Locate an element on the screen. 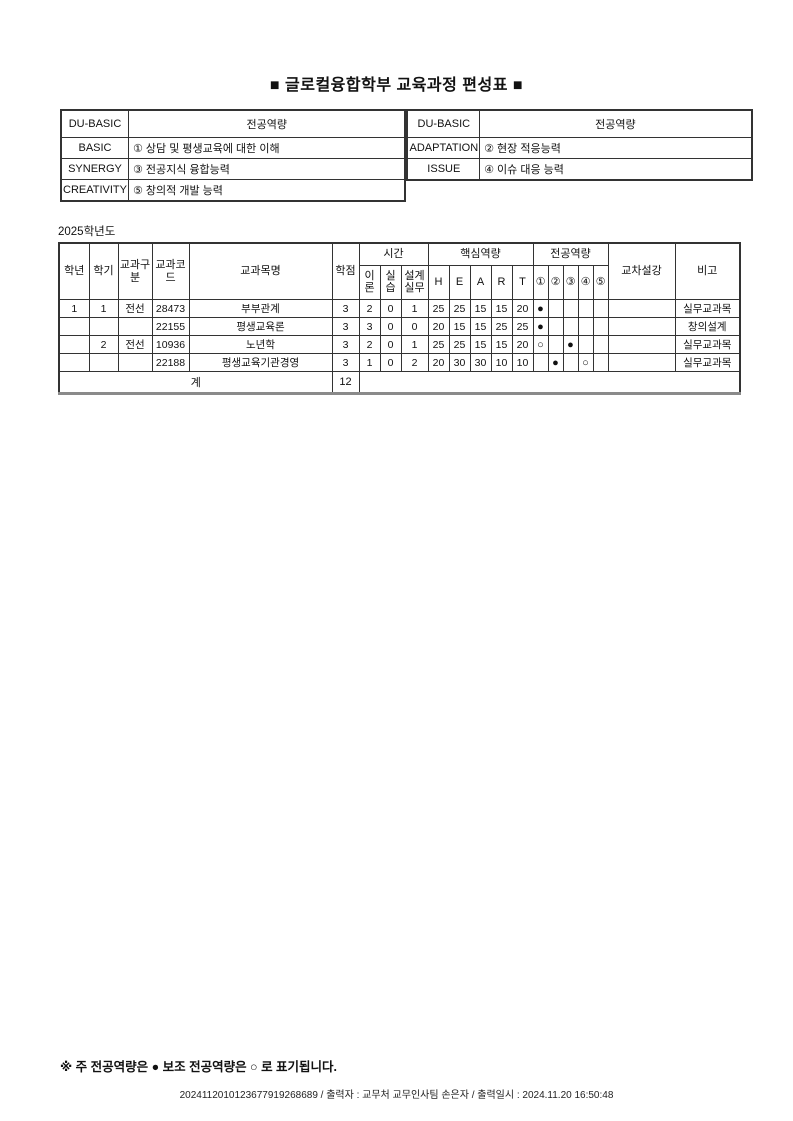 Image resolution: width=793 pixels, height=1121 pixels. cell-code: 28473 is located at coordinates (170, 308).